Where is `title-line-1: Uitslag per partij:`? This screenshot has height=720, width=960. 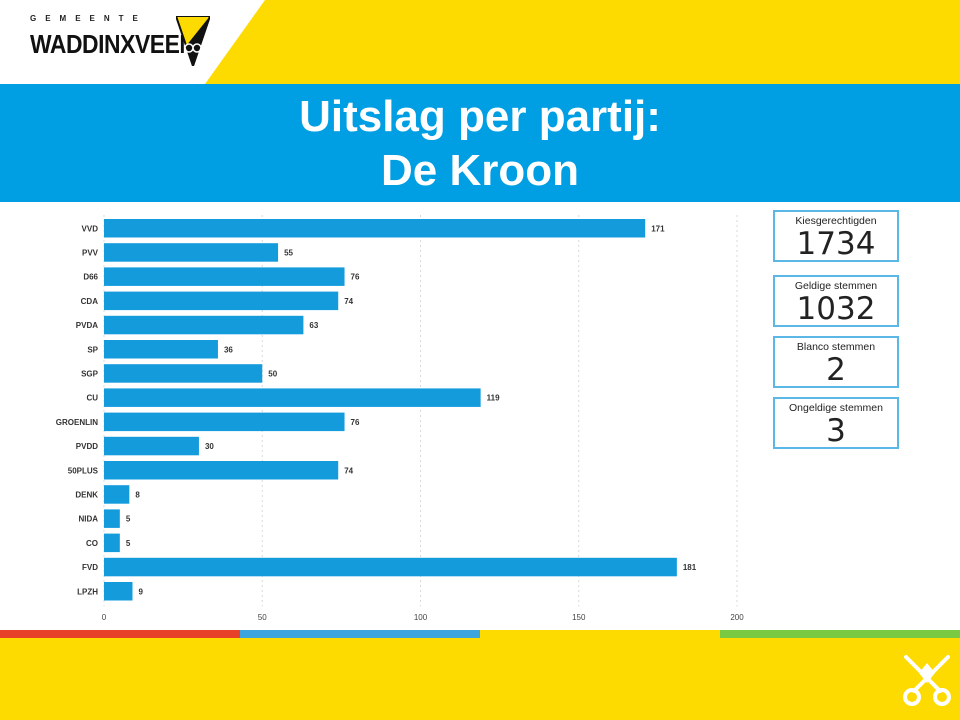 title-line-1: Uitslag per partij: is located at coordinates (480, 116).